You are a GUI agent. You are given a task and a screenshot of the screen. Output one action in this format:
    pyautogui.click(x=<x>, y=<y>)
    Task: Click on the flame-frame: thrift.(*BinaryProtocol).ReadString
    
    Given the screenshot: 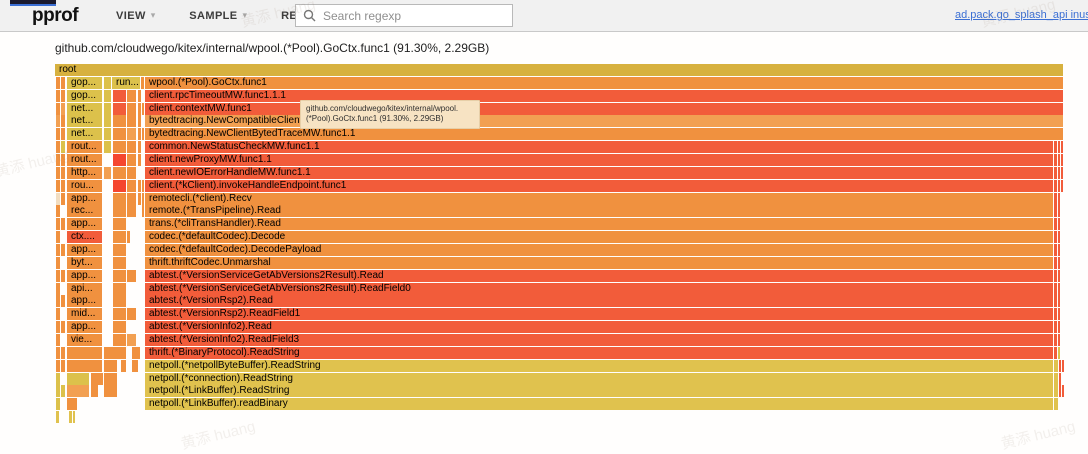 What is the action you would take?
    pyautogui.click(x=599, y=353)
    